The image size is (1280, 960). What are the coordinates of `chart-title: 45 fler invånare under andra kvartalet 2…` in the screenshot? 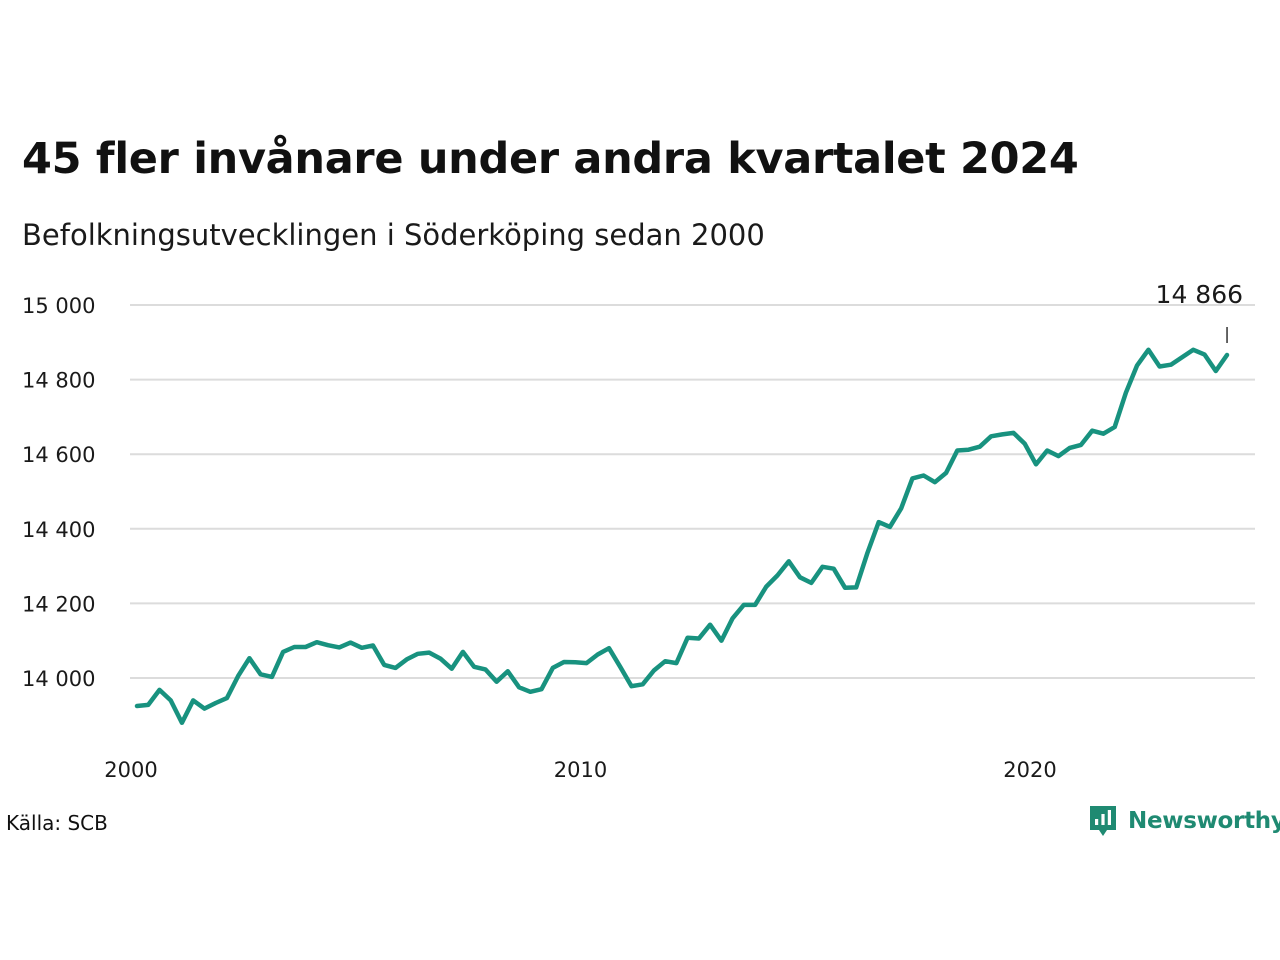 It's located at (550, 159).